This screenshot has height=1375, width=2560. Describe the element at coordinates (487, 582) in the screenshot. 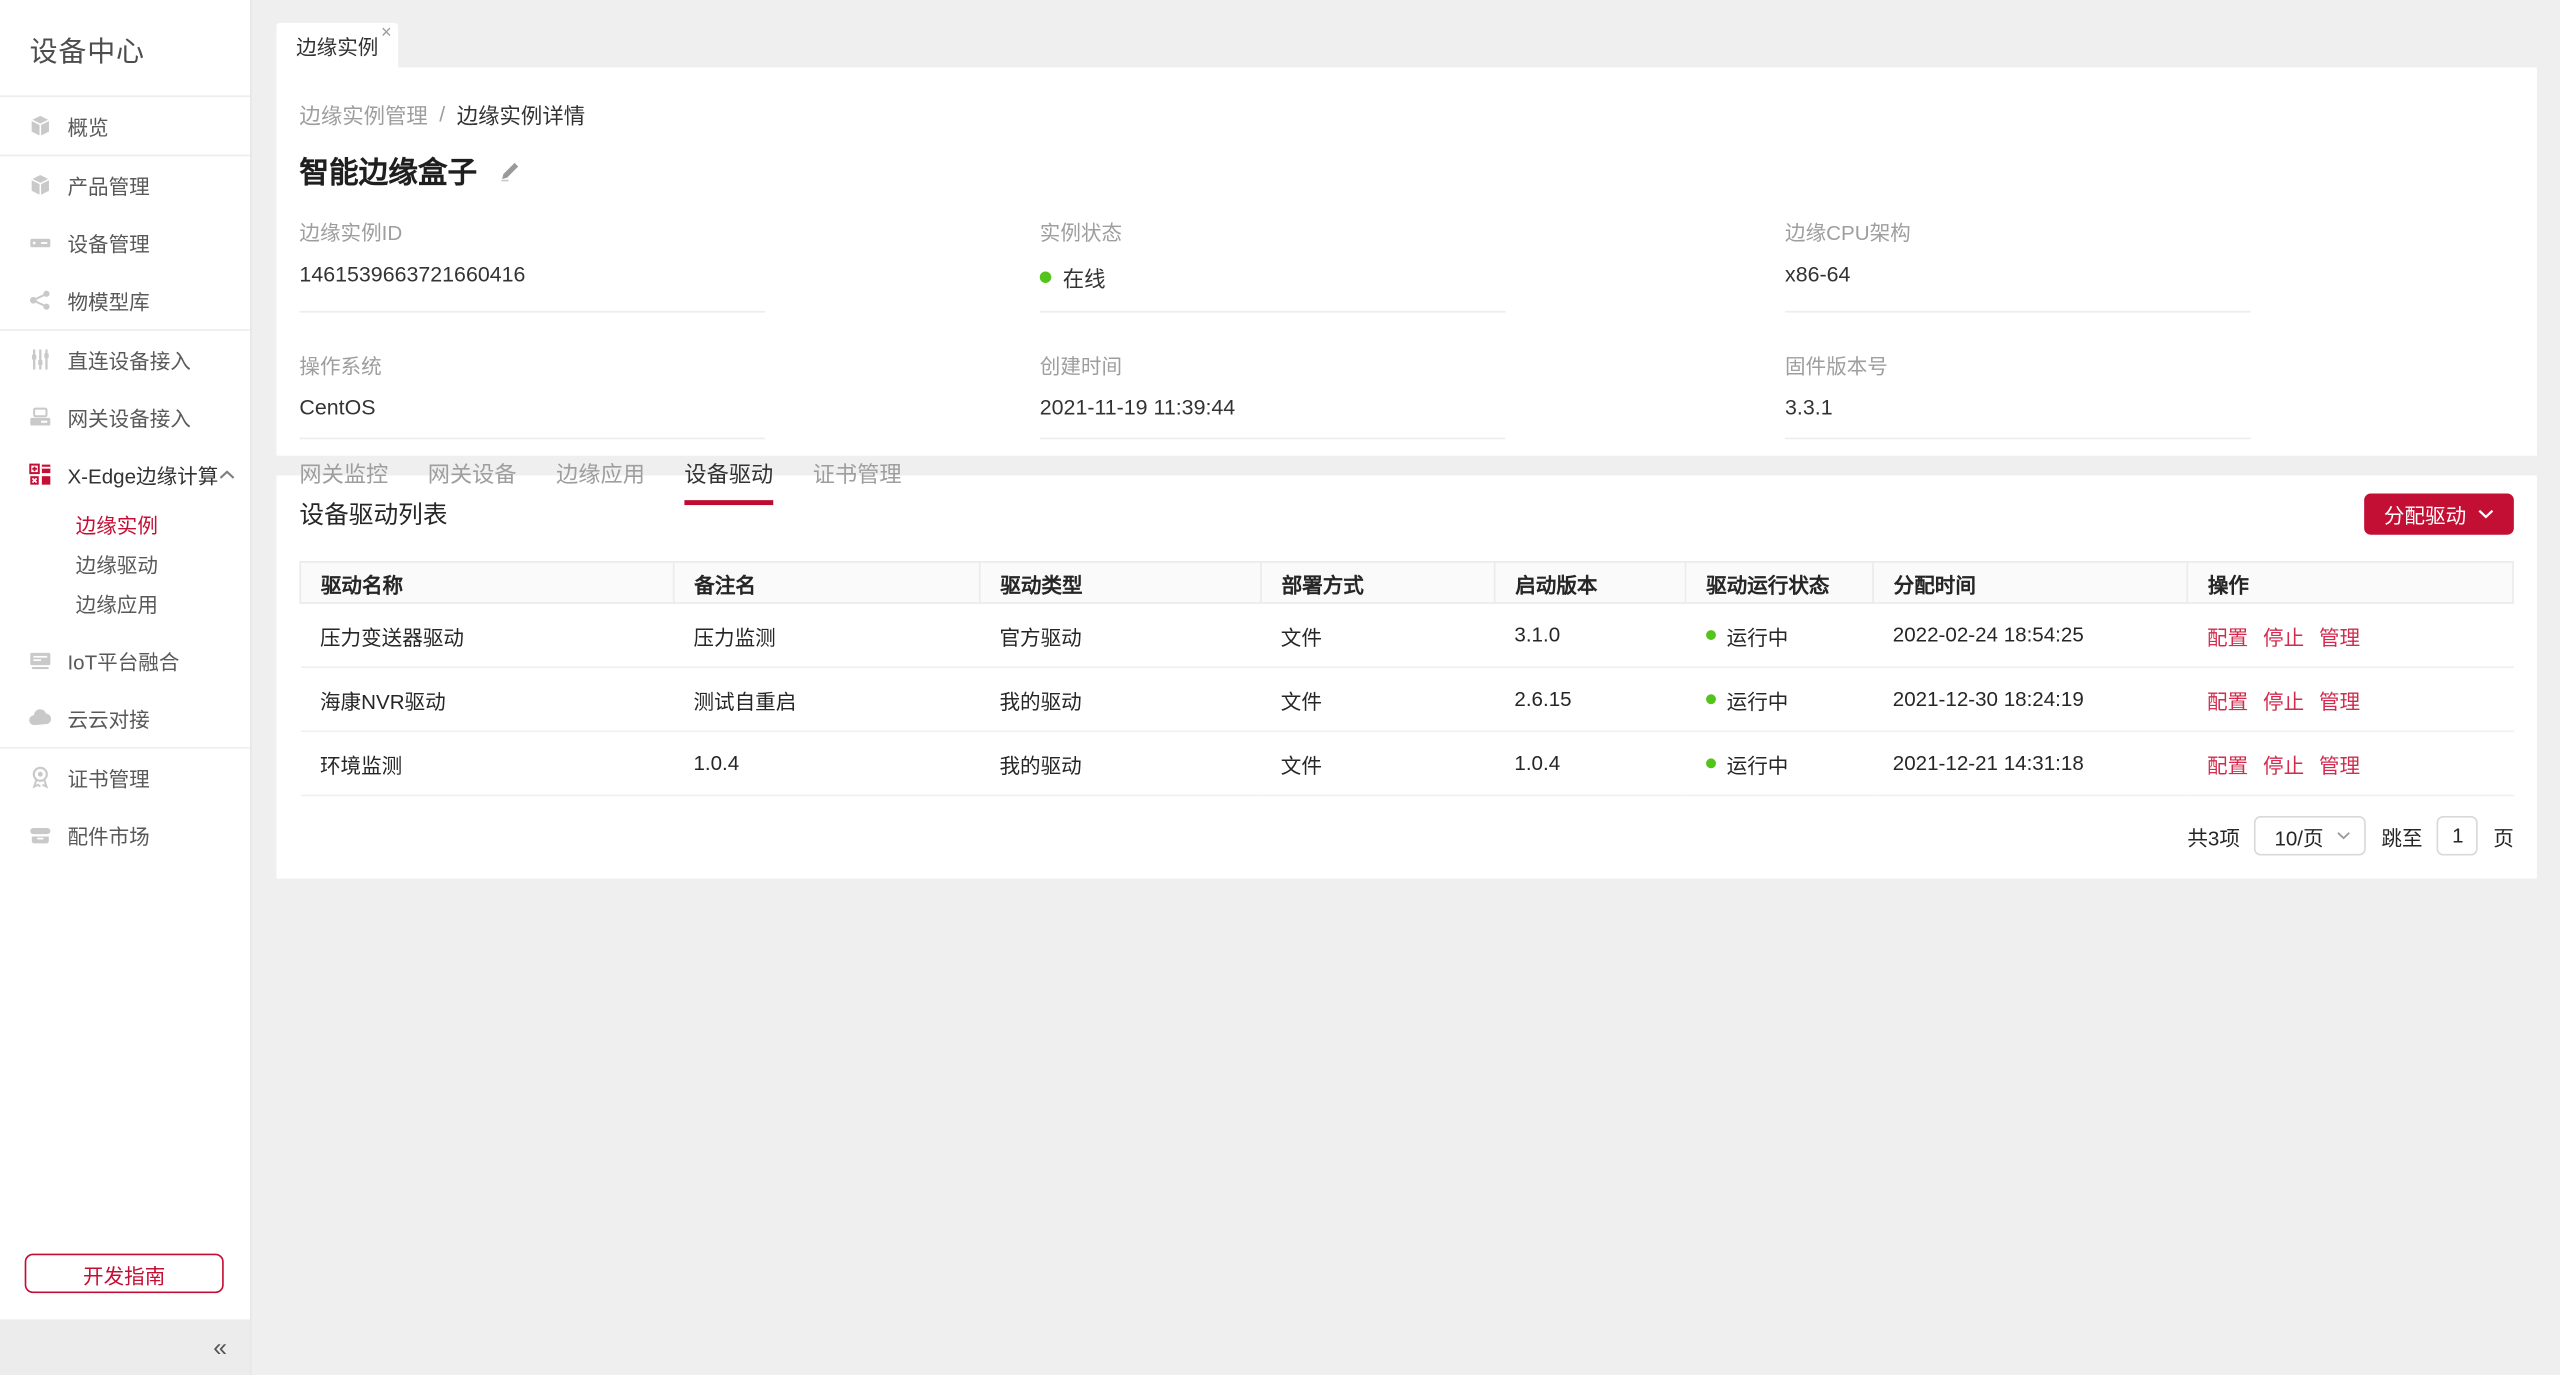

I see `col-driver-name: 驱动名称` at that location.